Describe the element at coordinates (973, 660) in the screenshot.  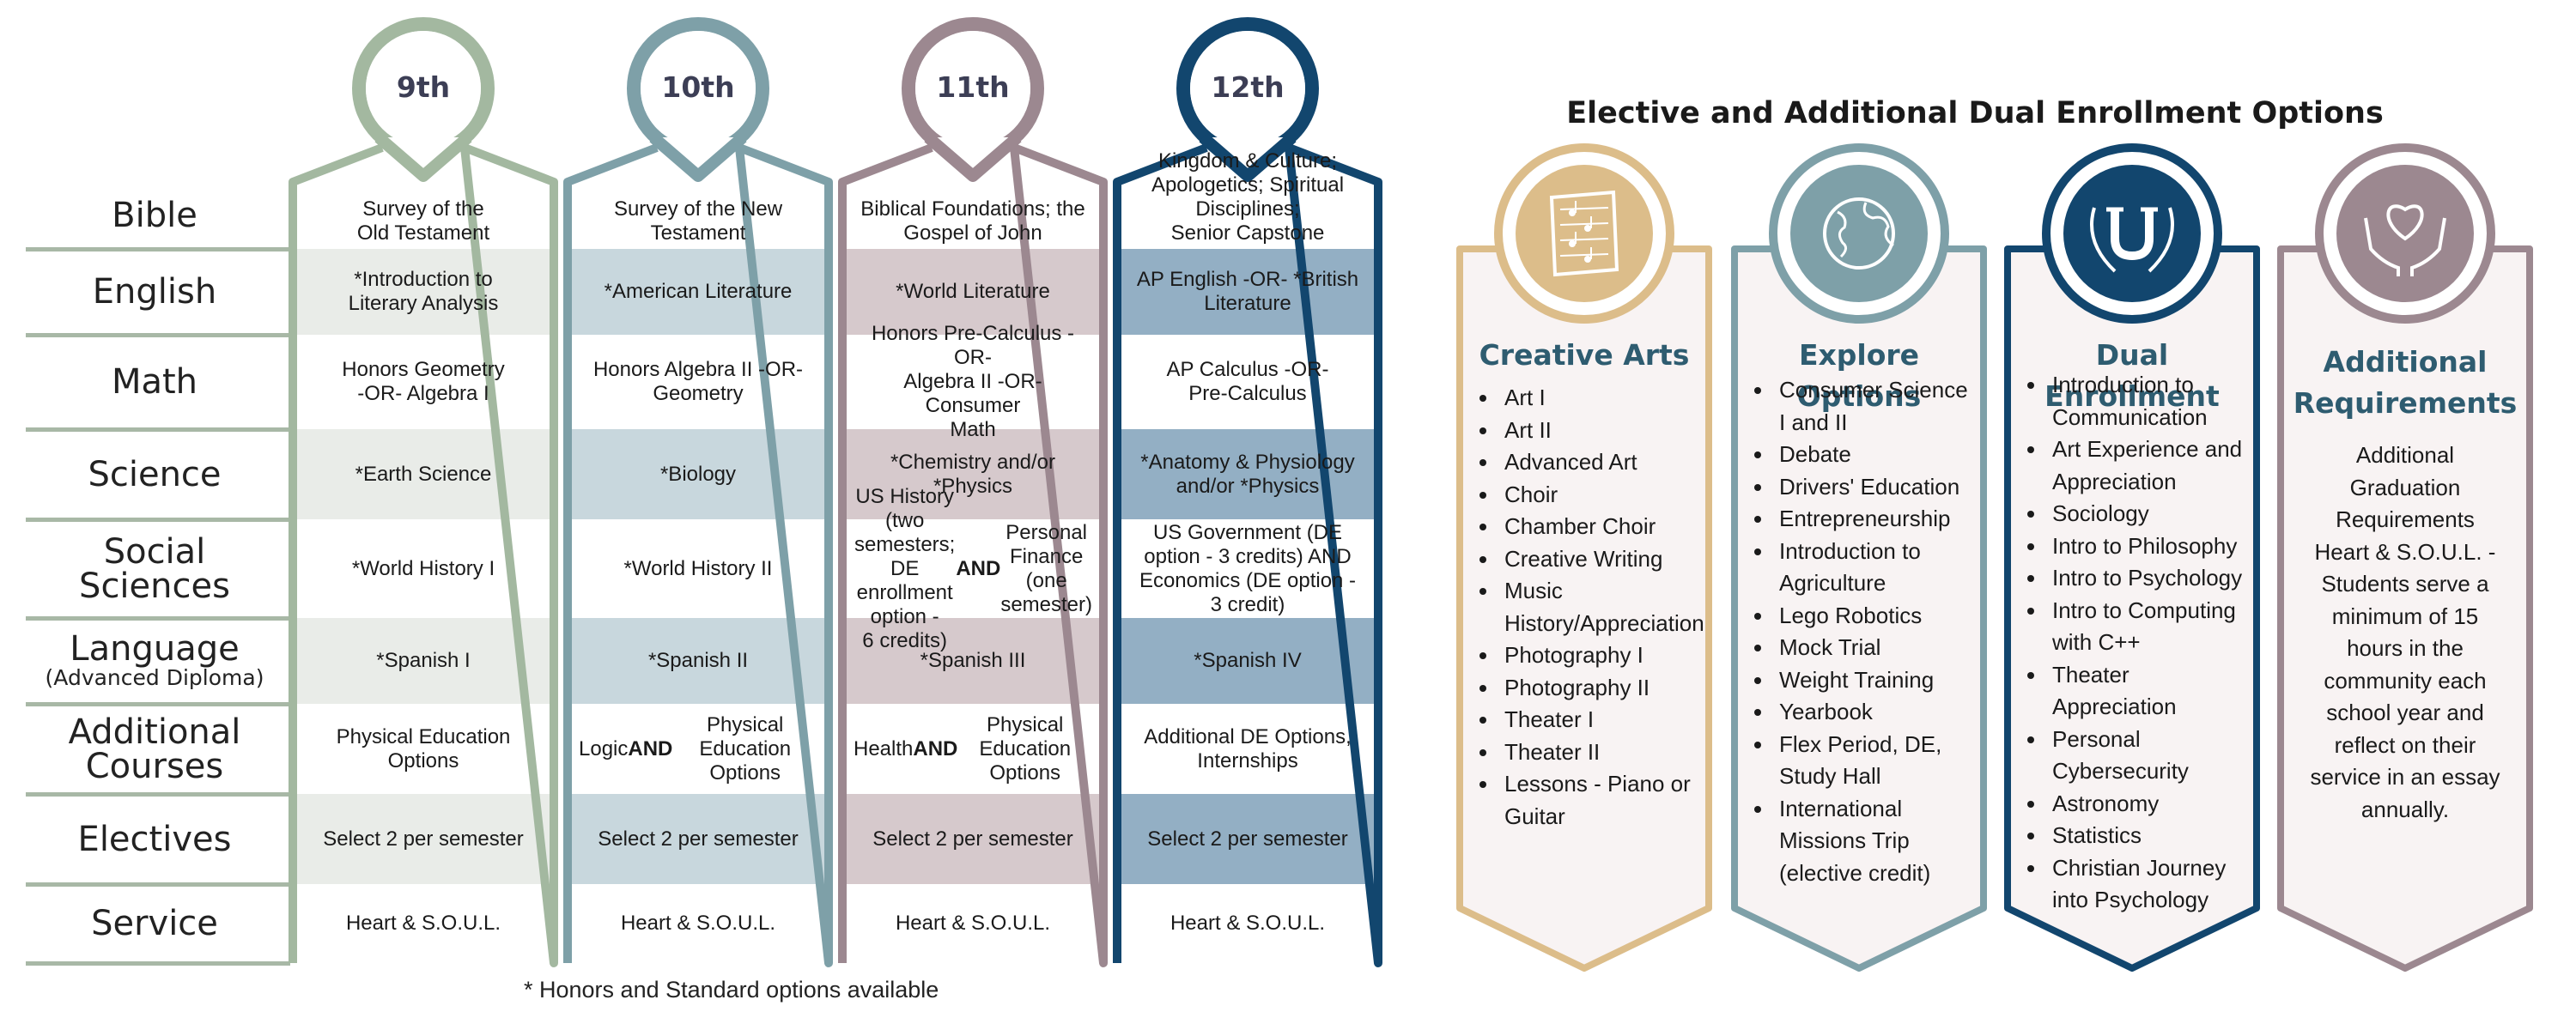
I see `course-cell: *Spanish III` at that location.